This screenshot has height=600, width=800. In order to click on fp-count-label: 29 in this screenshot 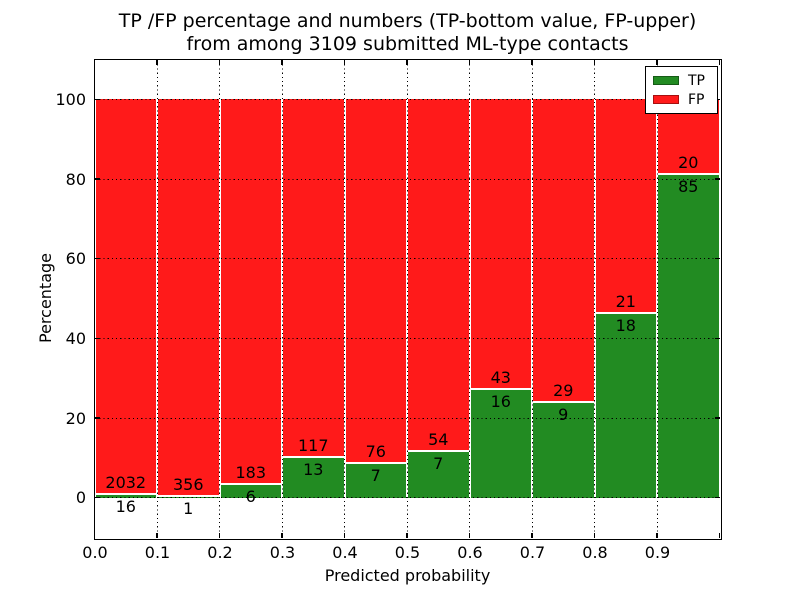, I will do `click(563, 391)`.